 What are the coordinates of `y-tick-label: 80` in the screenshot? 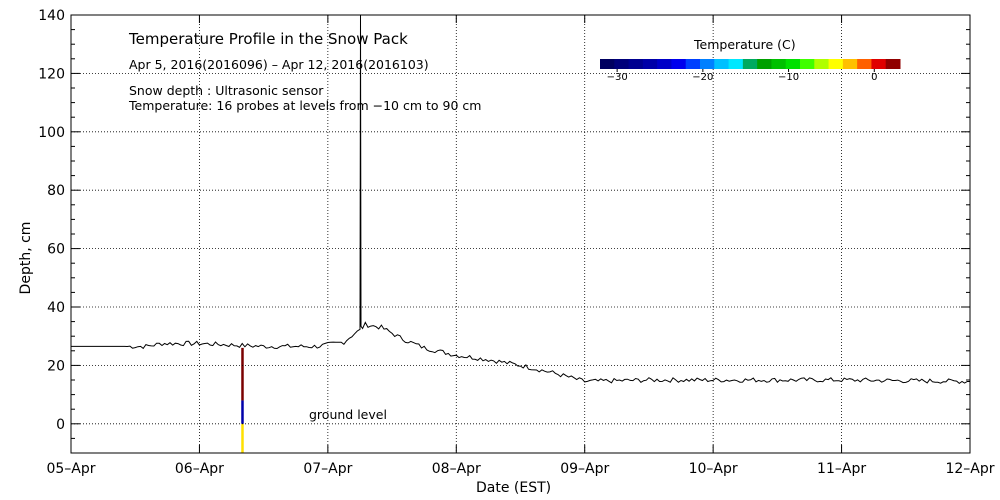 It's located at (56, 191).